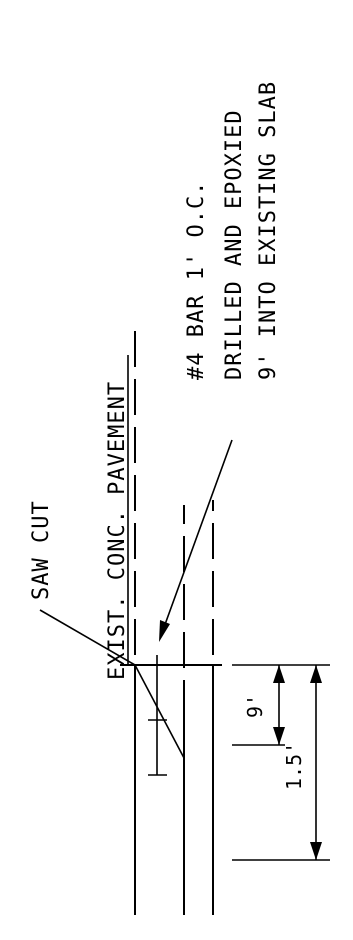 The width and height of the screenshot is (353, 940). I want to click on embed-depth-arrow-bottom, so click(279, 736).